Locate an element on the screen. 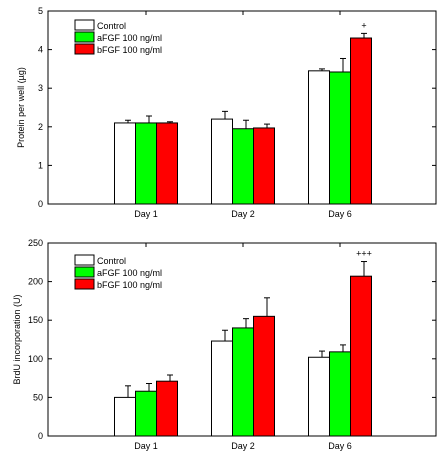  y-tick-label: 200 is located at coordinates (35, 282).